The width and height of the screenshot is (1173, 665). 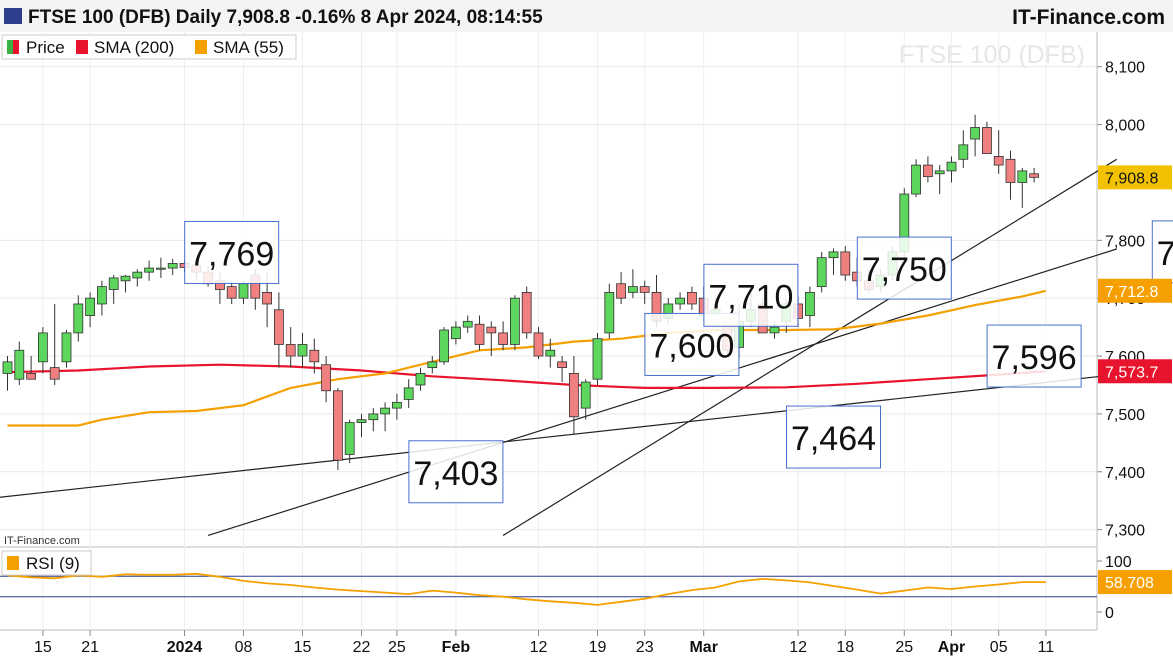 I want to click on legend-sma200: SMA (200), so click(x=134, y=47).